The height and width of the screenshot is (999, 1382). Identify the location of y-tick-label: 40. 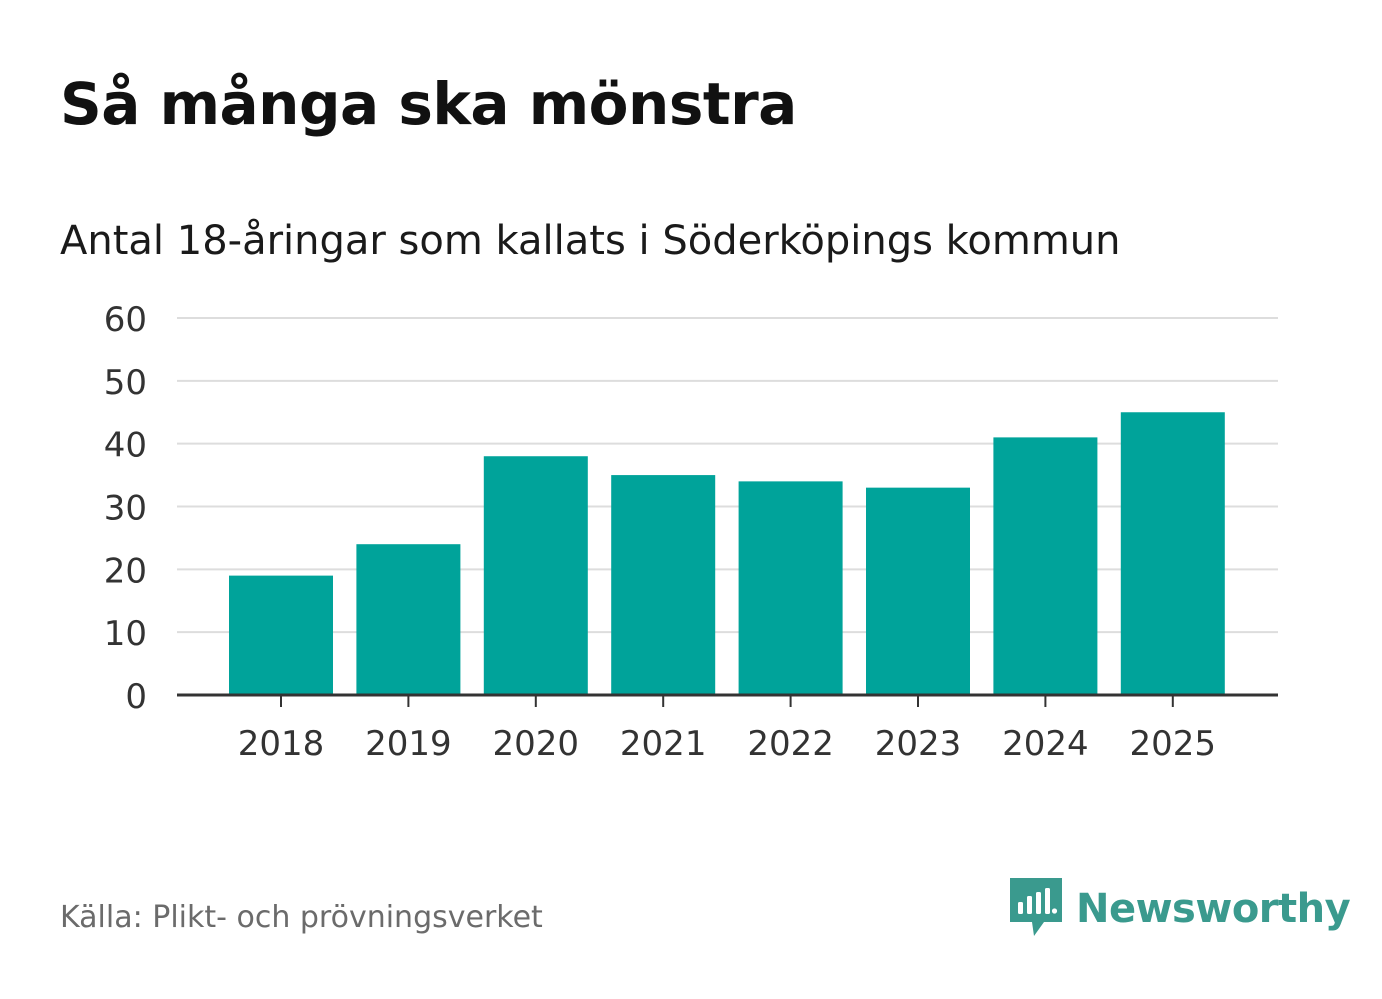
(125, 446).